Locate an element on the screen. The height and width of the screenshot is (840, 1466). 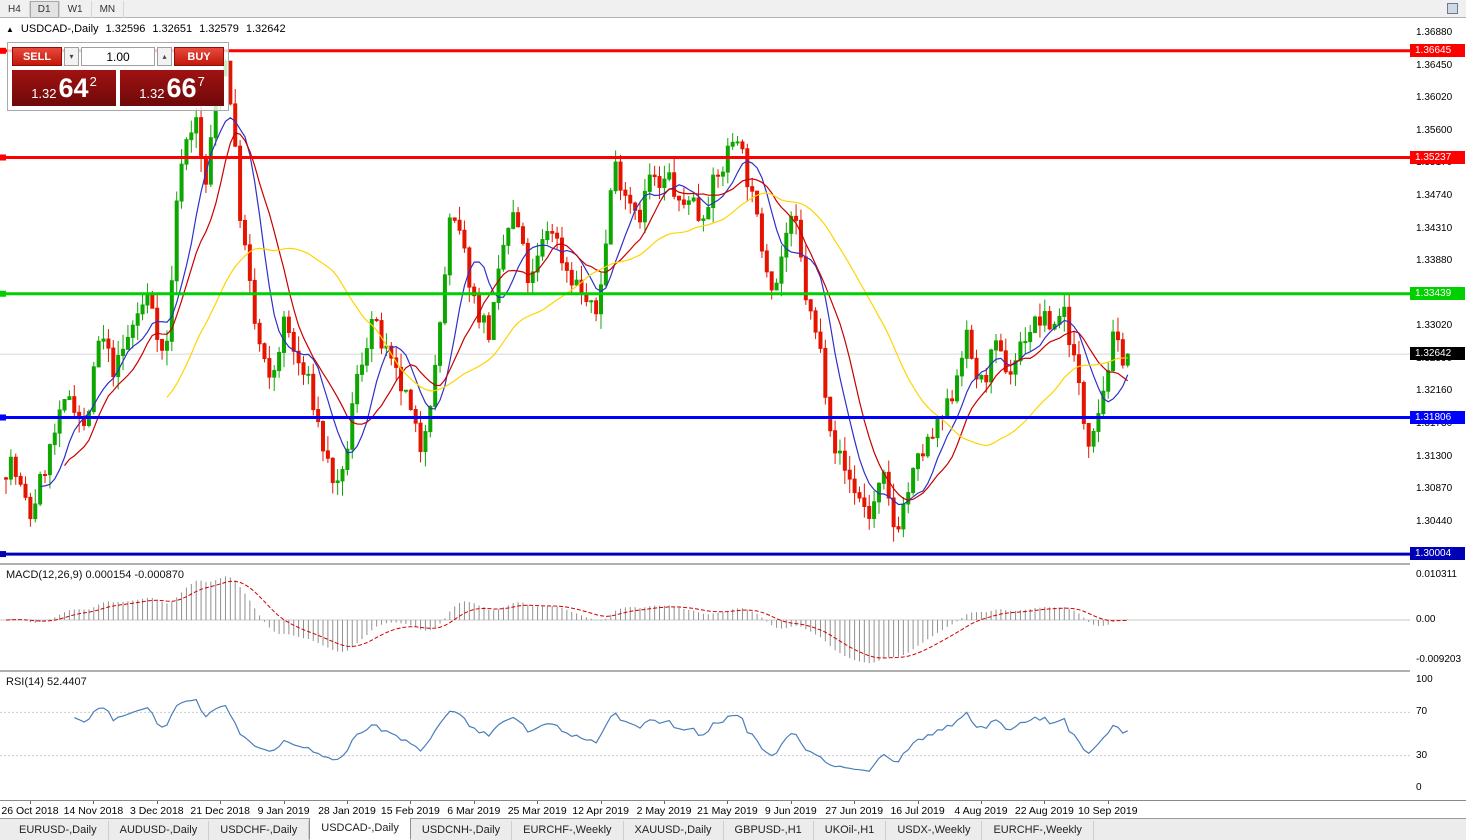
date-label: 3 Dec 2018 is located at coordinates (156, 811).